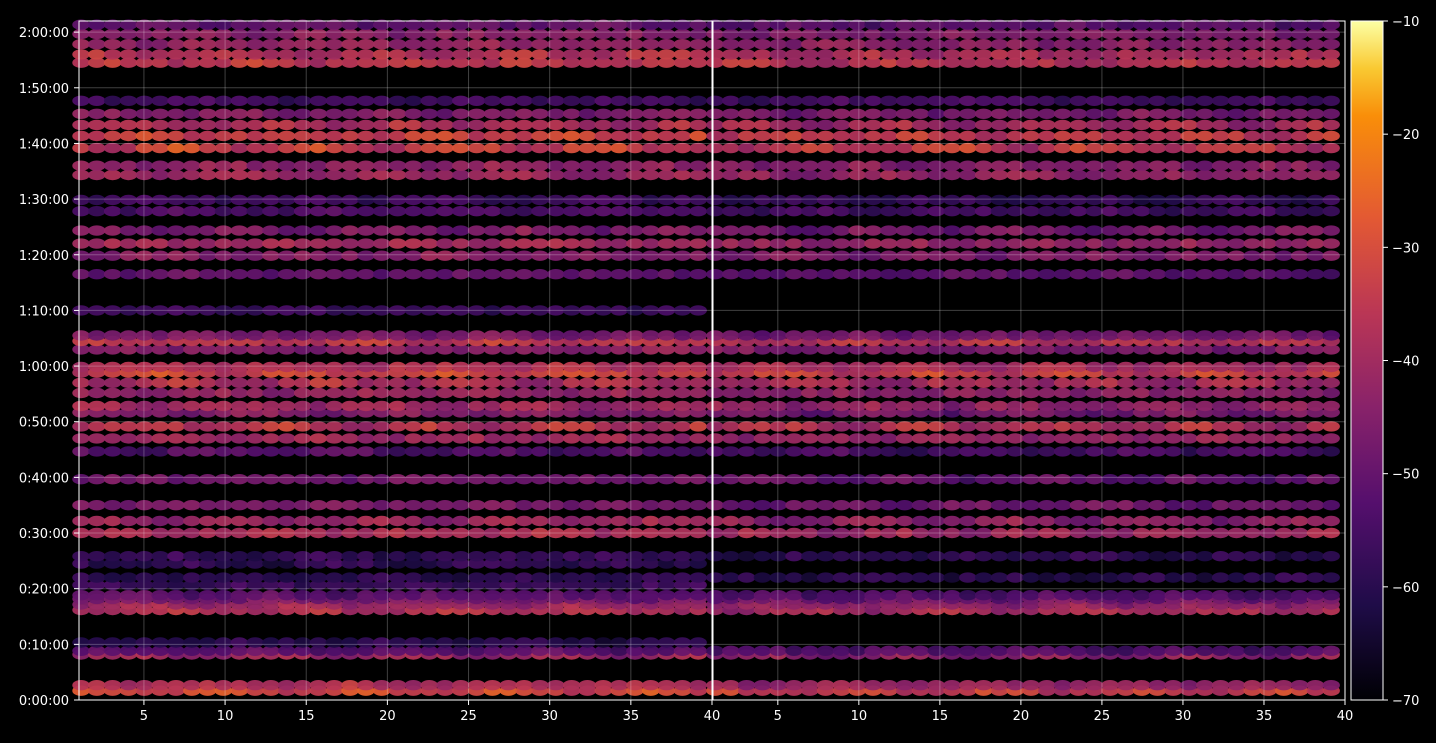 The width and height of the screenshot is (1436, 743). What do you see at coordinates (859, 716) in the screenshot?
I see `x-tick-label: 10` at bounding box center [859, 716].